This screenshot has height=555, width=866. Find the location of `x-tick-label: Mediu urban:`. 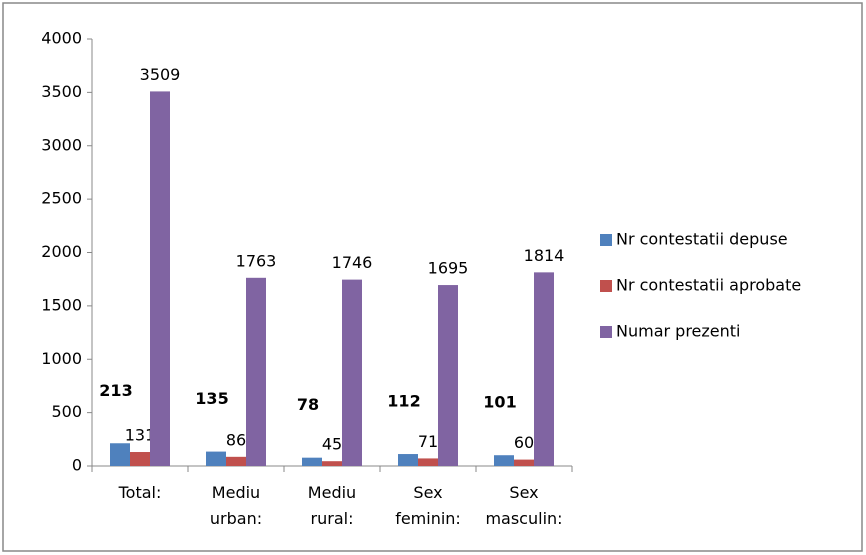

x-tick-label: Mediu urban: is located at coordinates (236, 505).